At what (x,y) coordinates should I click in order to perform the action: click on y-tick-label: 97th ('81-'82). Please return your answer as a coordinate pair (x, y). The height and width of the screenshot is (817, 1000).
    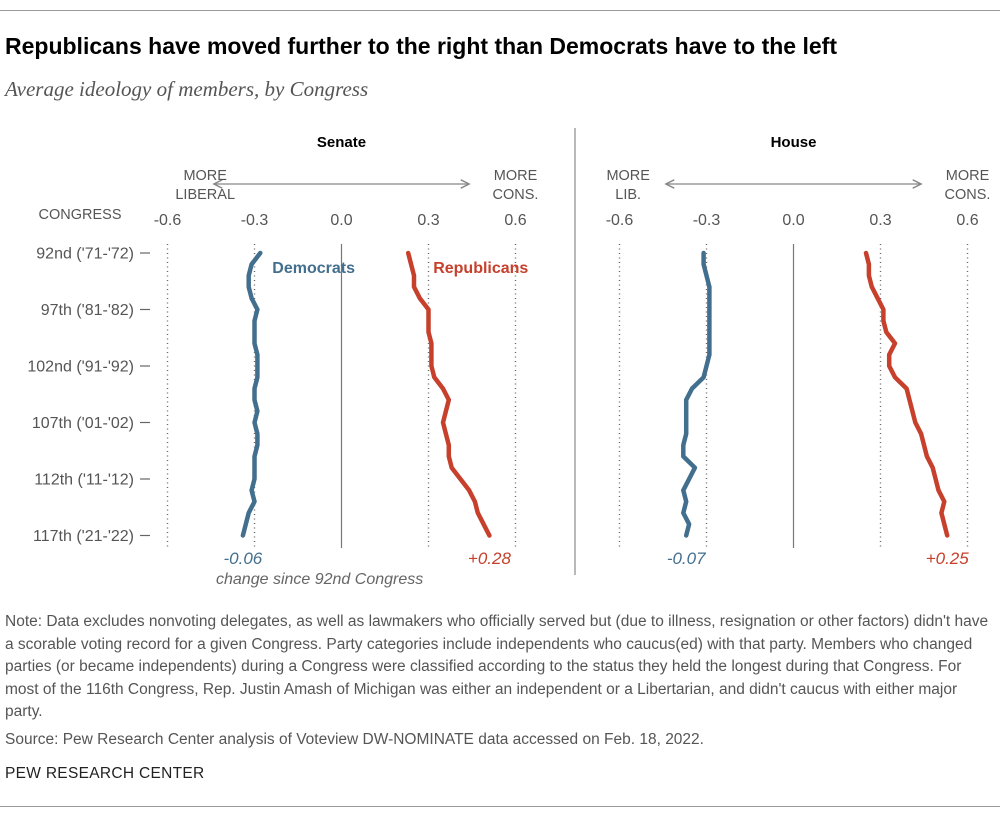
    Looking at the image, I should click on (87, 310).